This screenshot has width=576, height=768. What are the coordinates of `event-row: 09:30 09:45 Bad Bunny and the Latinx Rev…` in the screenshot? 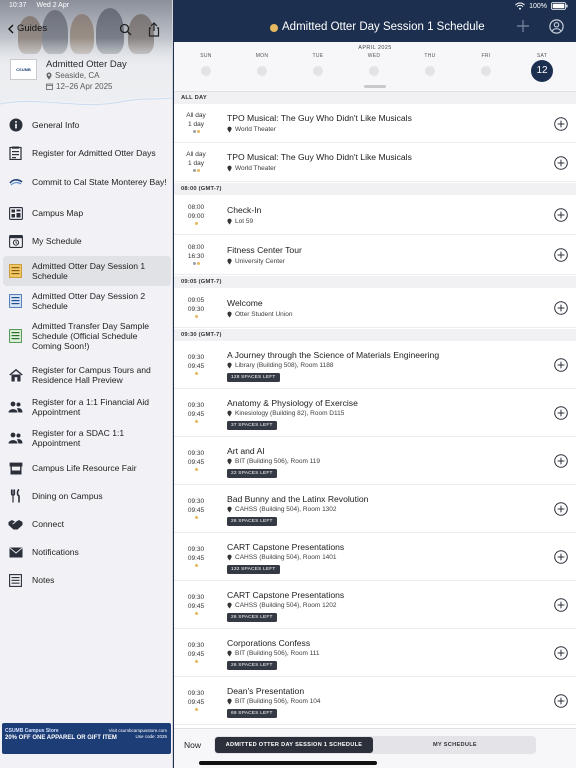 It's located at (375, 509).